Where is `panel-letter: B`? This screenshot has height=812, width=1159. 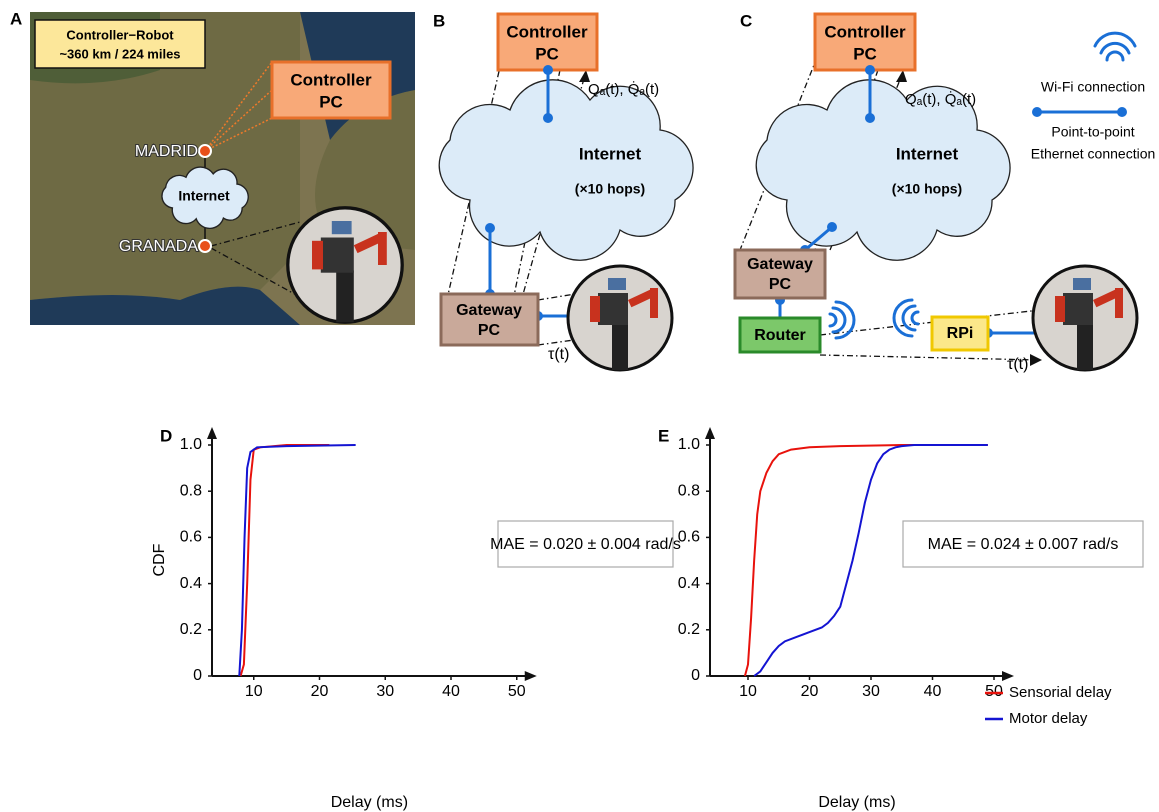
panel-letter: B is located at coordinates (439, 20).